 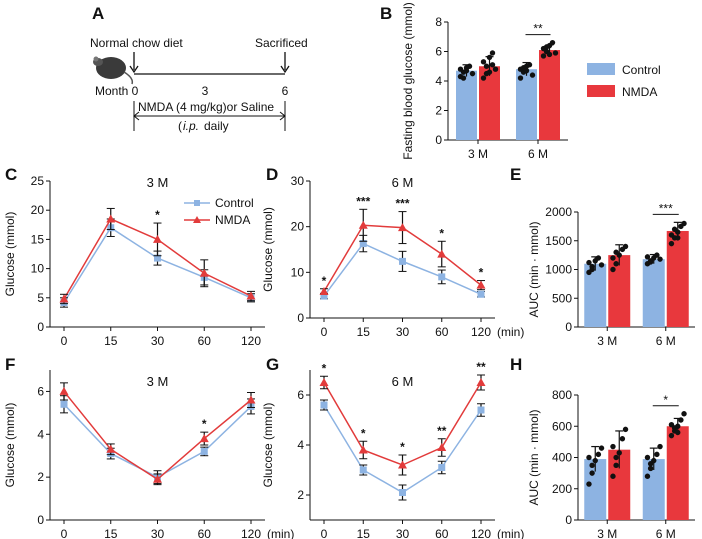 What do you see at coordinates (205, 91) in the screenshot?
I see `month-tick-3: 3` at bounding box center [205, 91].